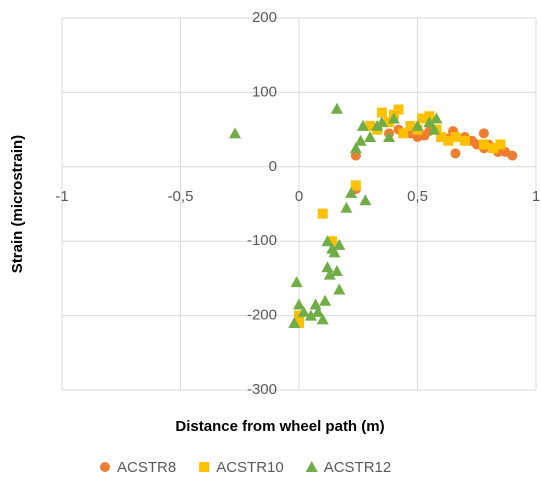  Describe the element at coordinates (273, 166) in the screenshot. I see `y-tick-label: 0` at that location.